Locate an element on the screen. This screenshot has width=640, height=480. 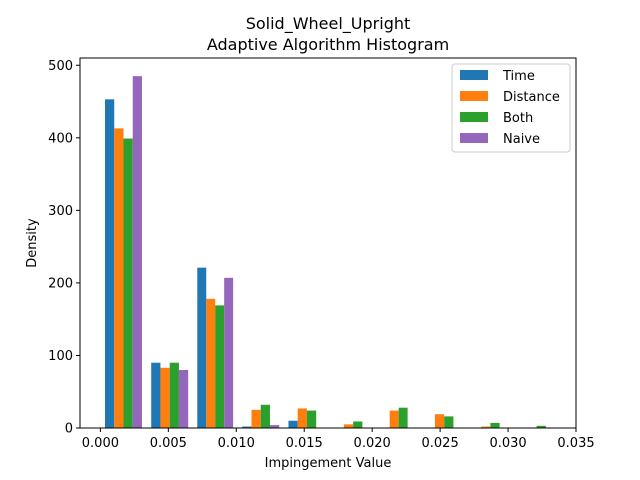
y-tick-label: 0 is located at coordinates (69, 429).